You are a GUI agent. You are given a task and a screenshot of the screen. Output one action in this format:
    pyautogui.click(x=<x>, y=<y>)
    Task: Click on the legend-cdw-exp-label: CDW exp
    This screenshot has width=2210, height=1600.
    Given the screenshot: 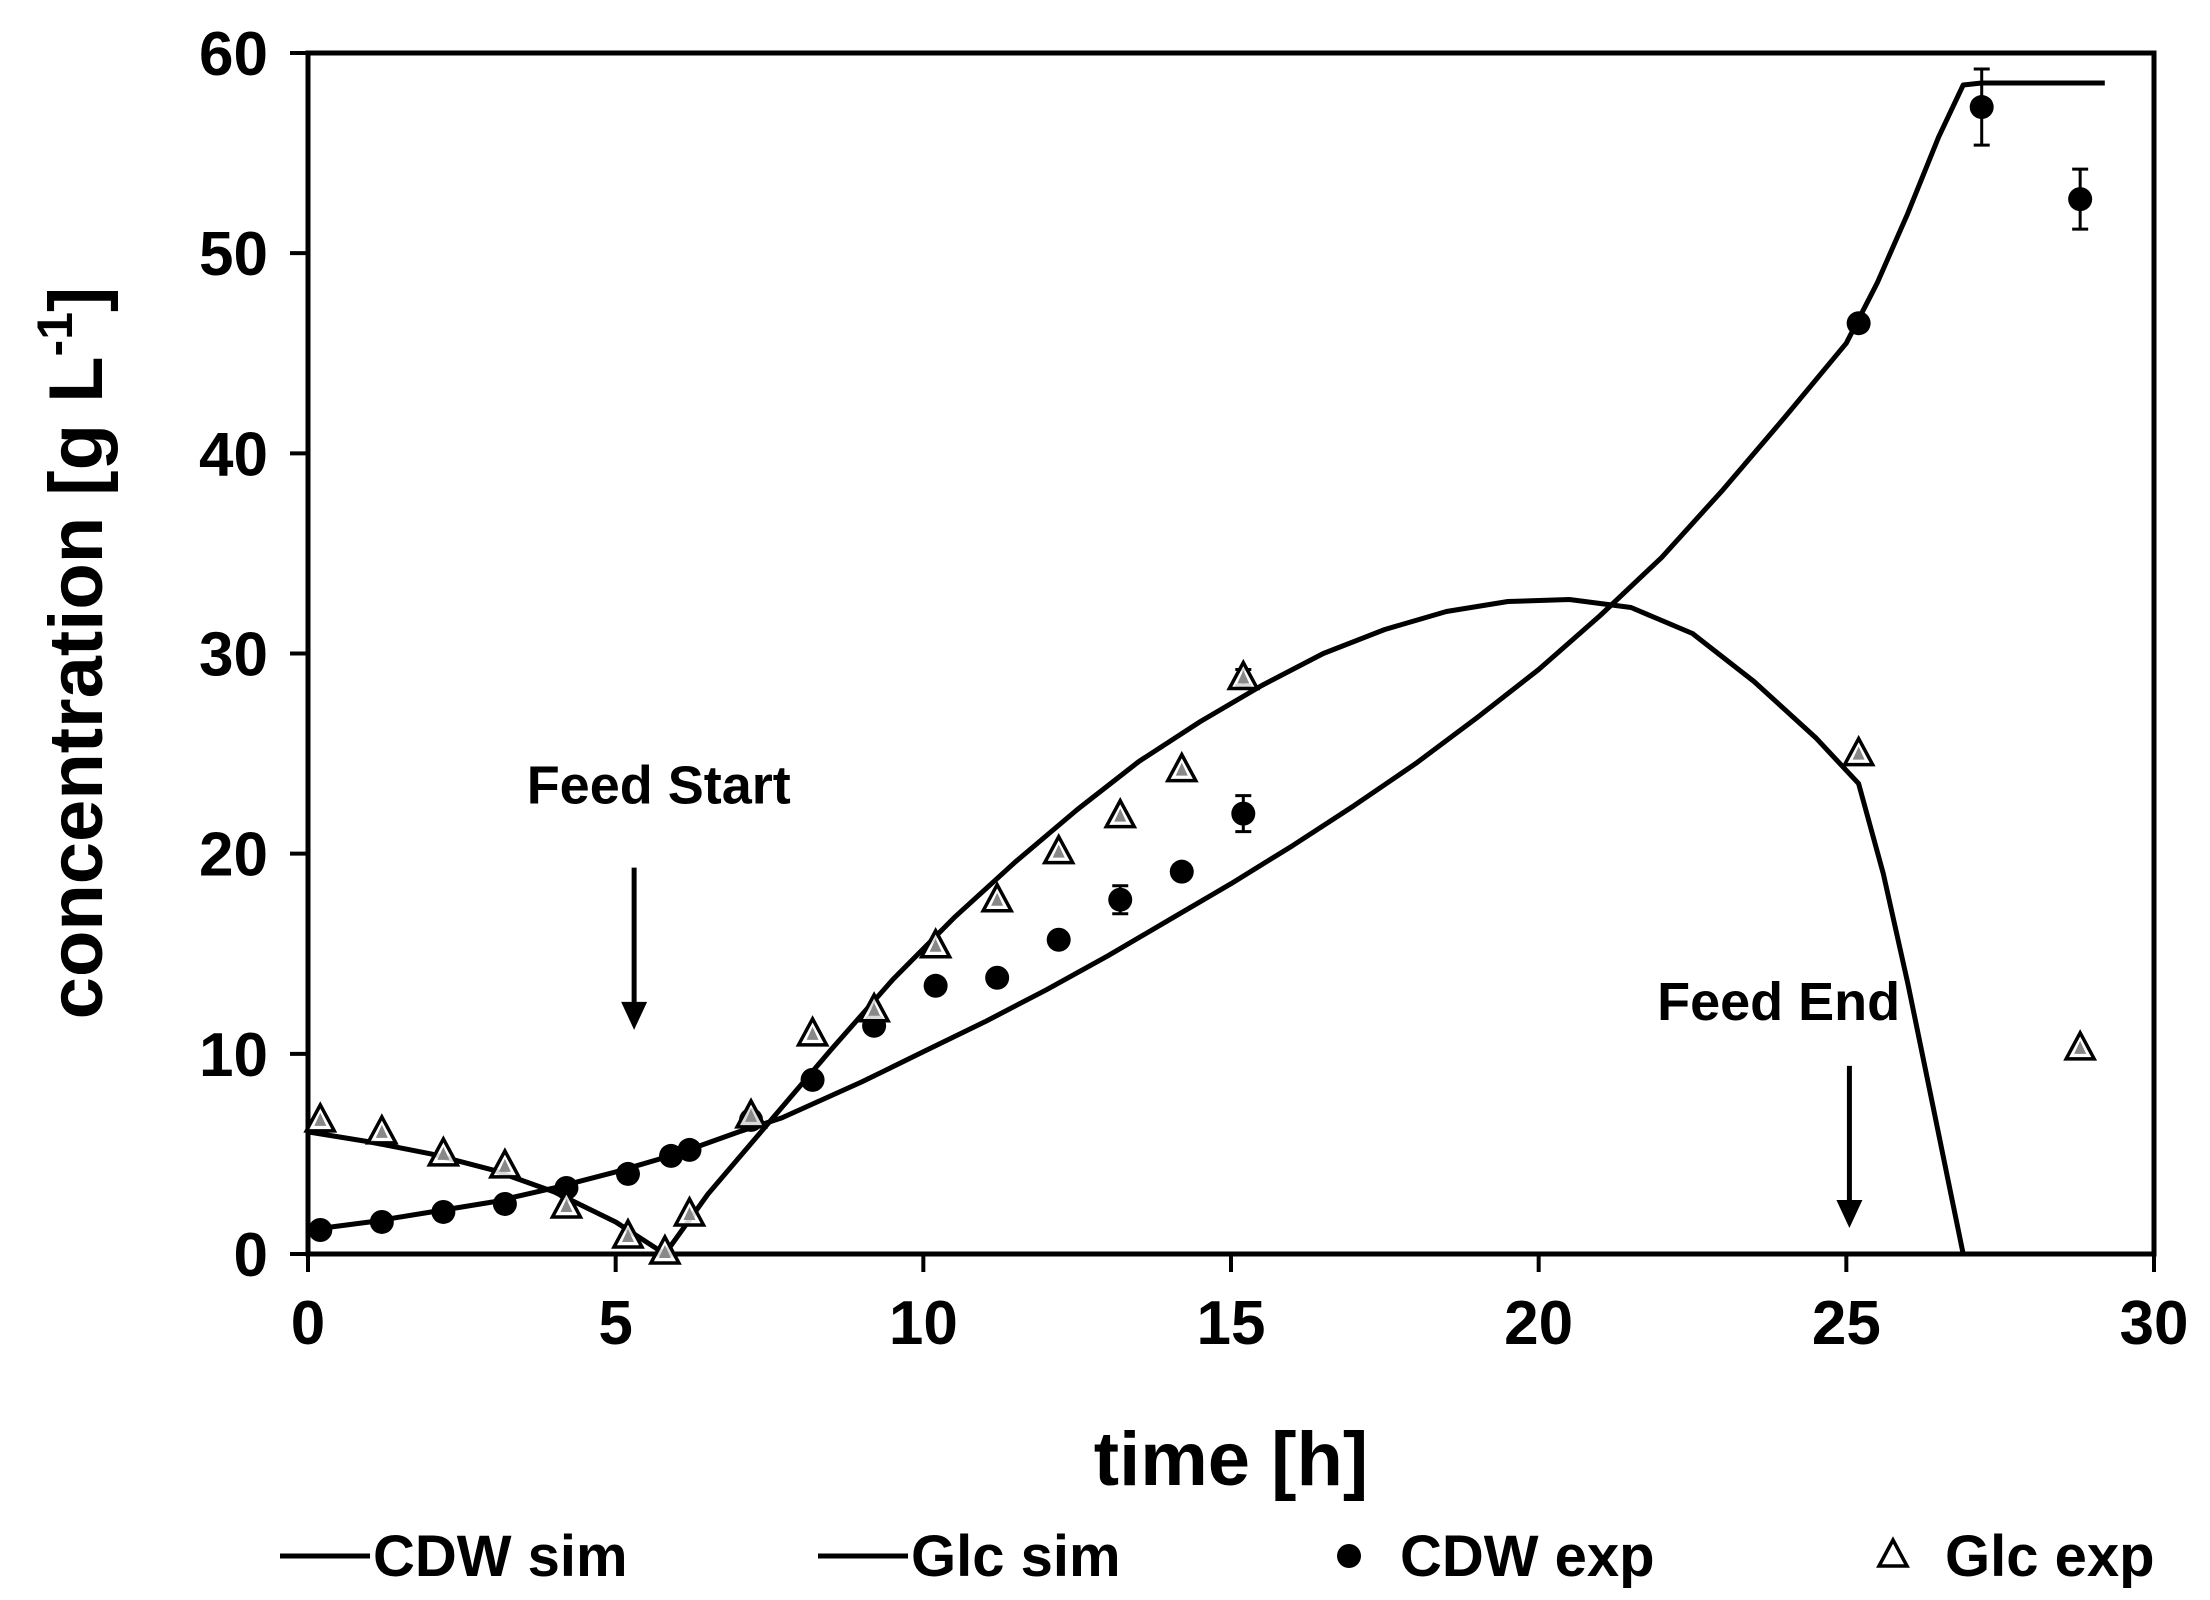 What is the action you would take?
    pyautogui.click(x=1527, y=1556)
    